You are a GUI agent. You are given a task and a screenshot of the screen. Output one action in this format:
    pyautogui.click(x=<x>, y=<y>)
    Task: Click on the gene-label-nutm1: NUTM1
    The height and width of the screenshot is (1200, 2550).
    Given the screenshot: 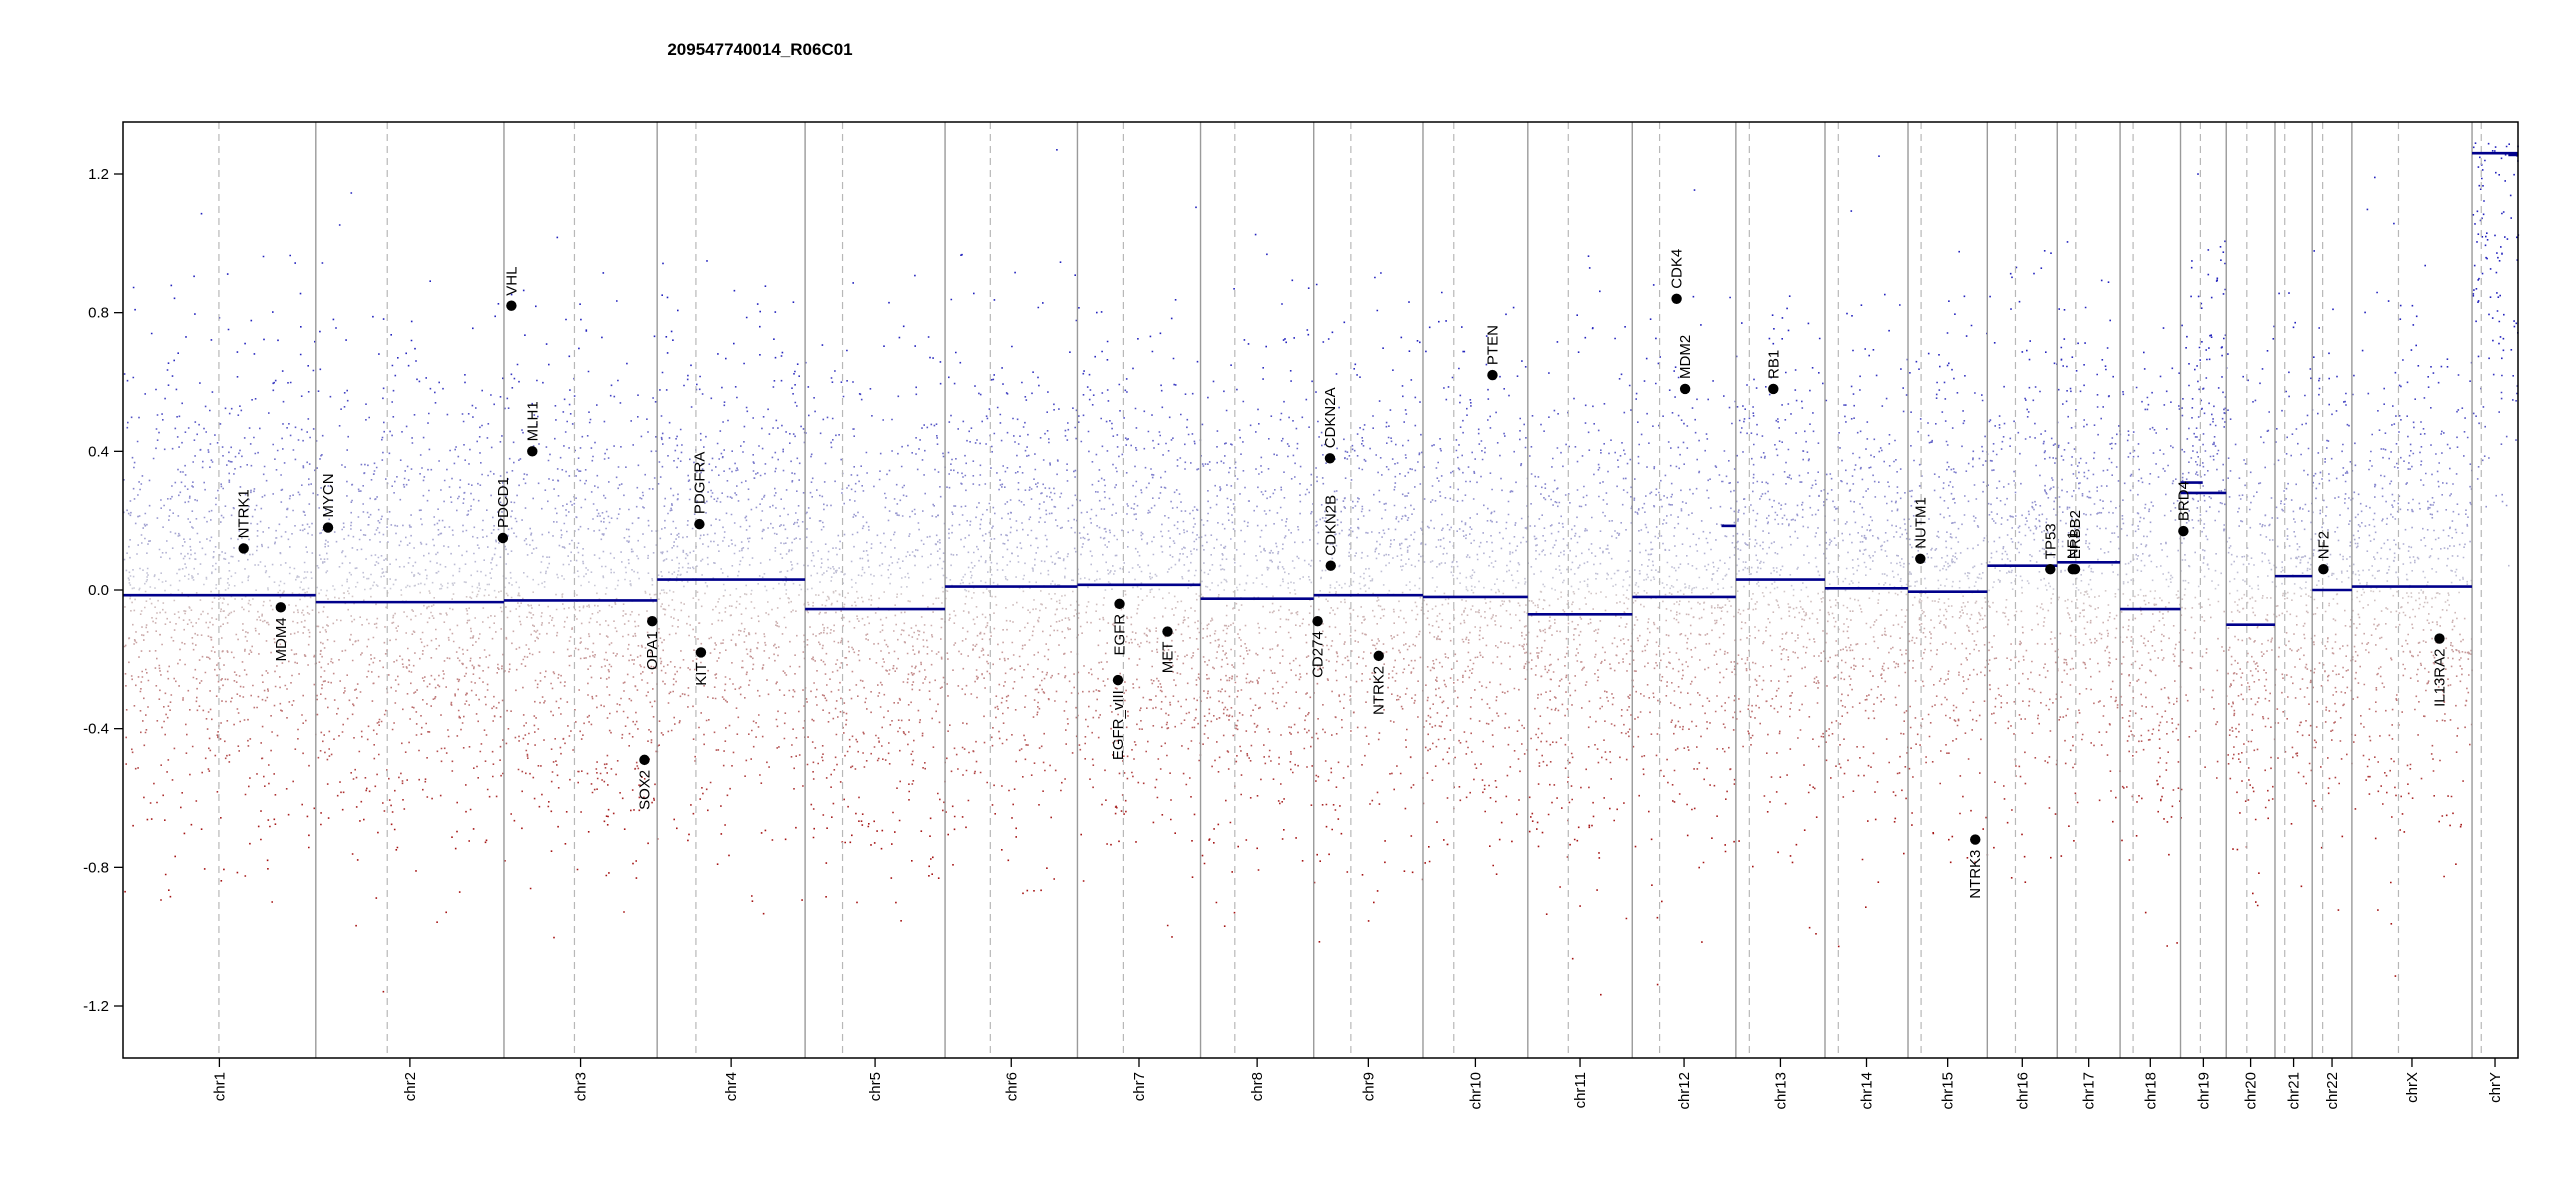 What is the action you would take?
    pyautogui.click(x=1920, y=523)
    